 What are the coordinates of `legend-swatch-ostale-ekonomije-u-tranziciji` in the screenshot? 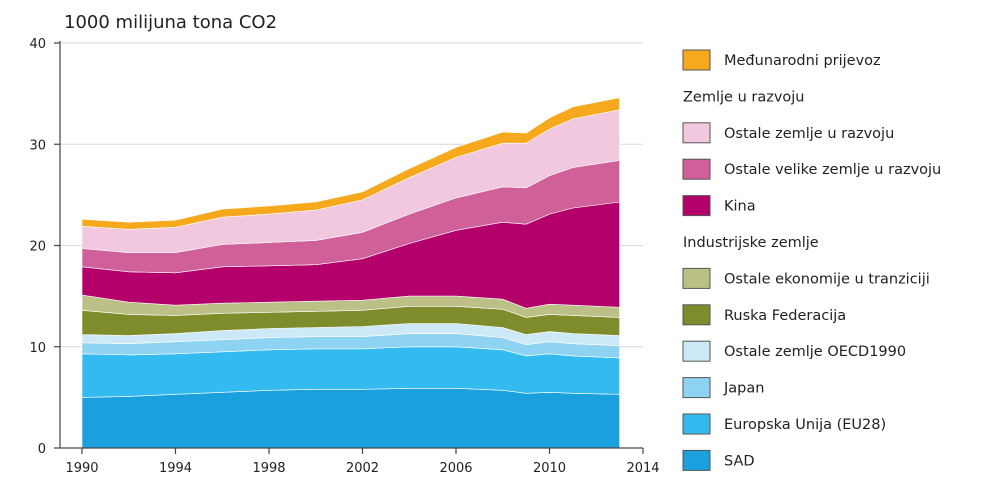 It's located at (696, 278).